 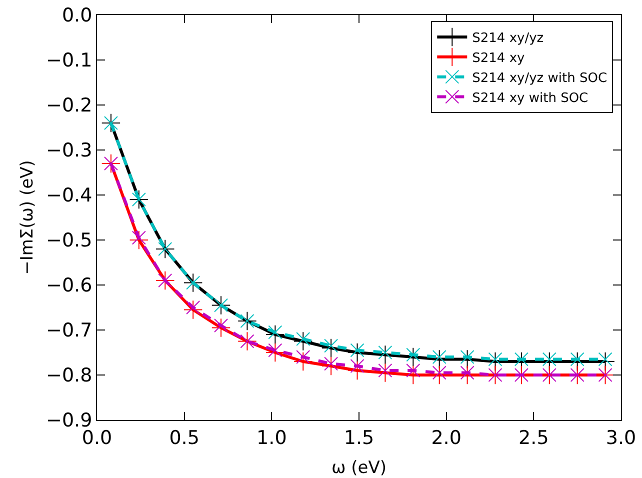 I want to click on x-tick-label: 1.5, so click(x=359, y=437).